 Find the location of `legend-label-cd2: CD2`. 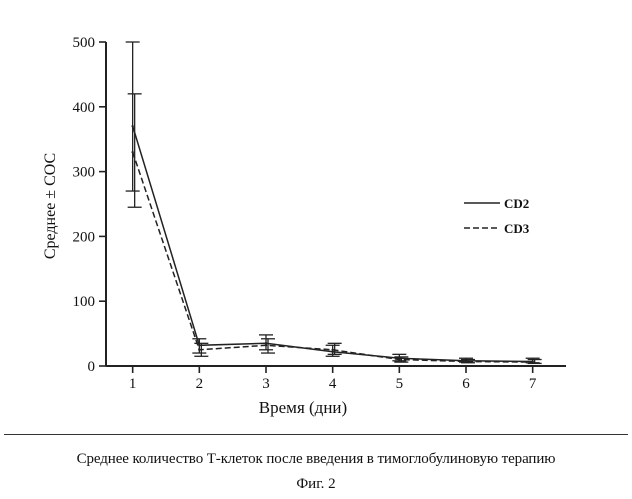

legend-label-cd2: CD2 is located at coordinates (516, 203).